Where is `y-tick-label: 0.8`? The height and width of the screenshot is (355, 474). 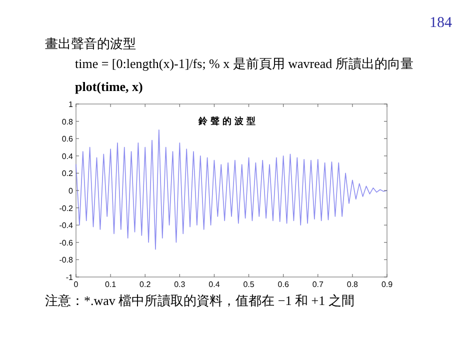
y-tick-label: 0.8 is located at coordinates (68, 121).